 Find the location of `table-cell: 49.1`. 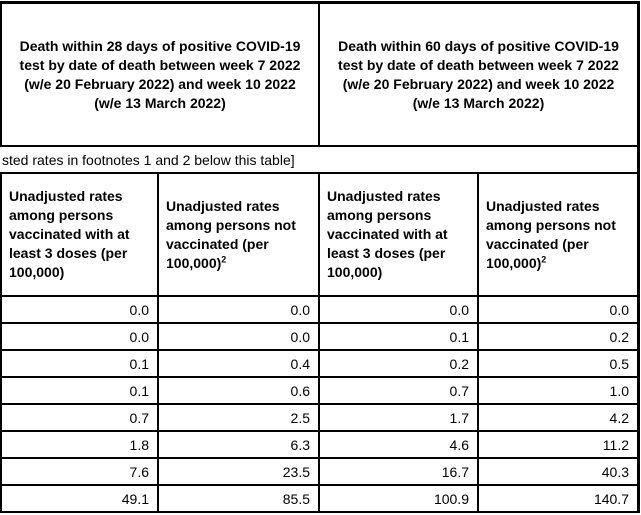

table-cell: 49.1 is located at coordinates (79, 499).